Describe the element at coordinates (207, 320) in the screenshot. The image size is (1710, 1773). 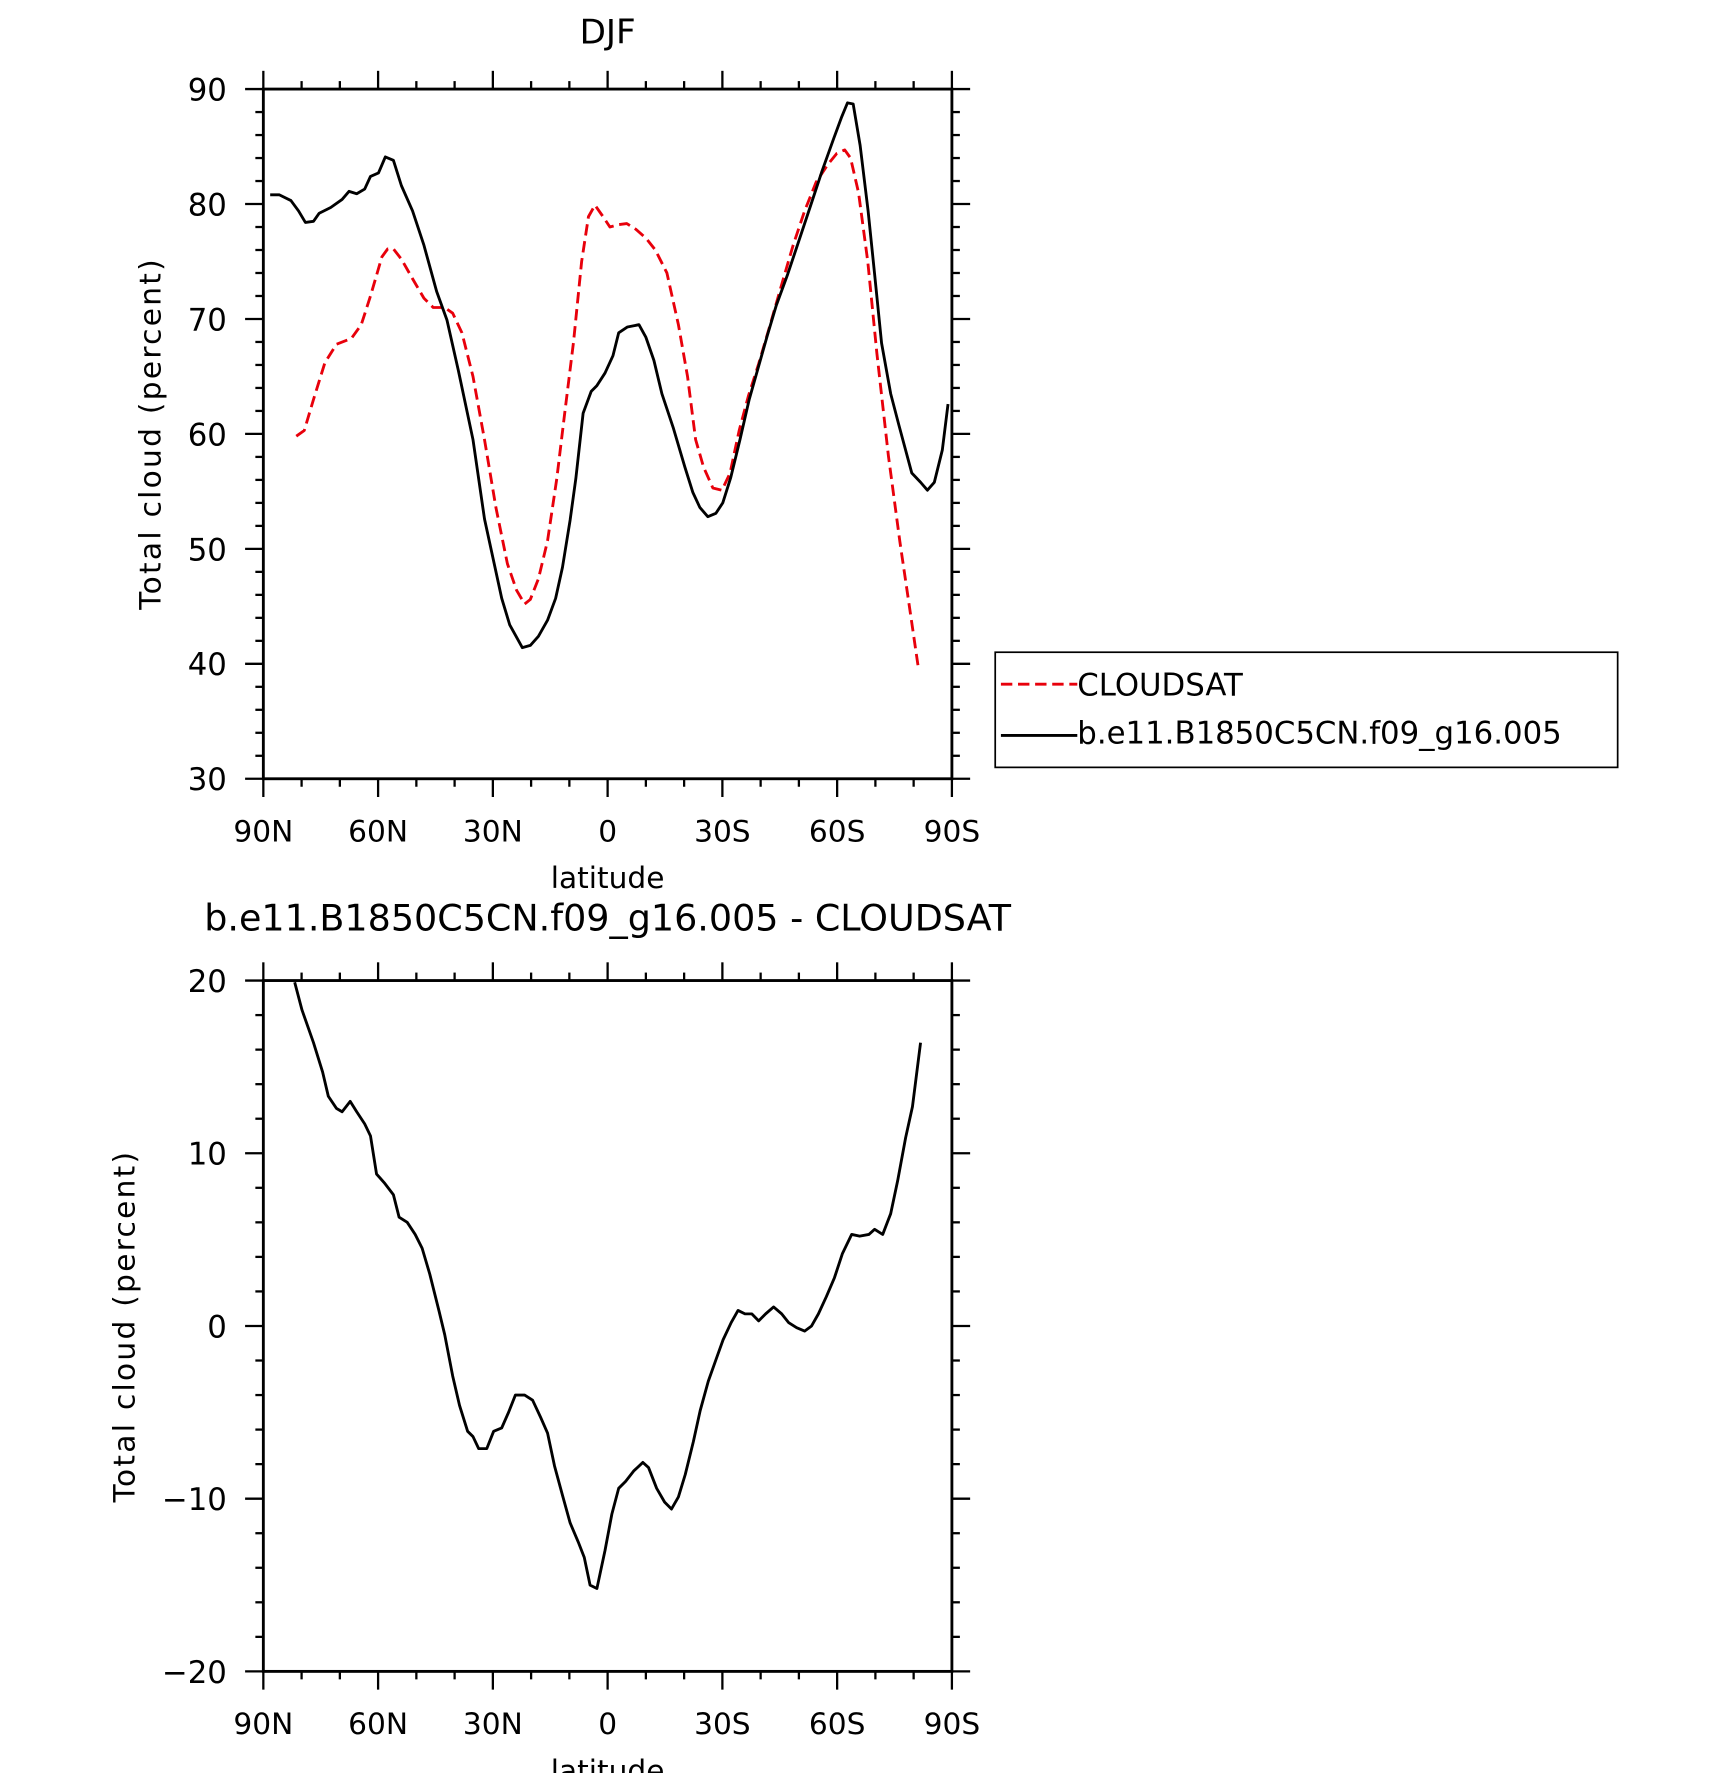
I see `y-tick-label: 70` at that location.